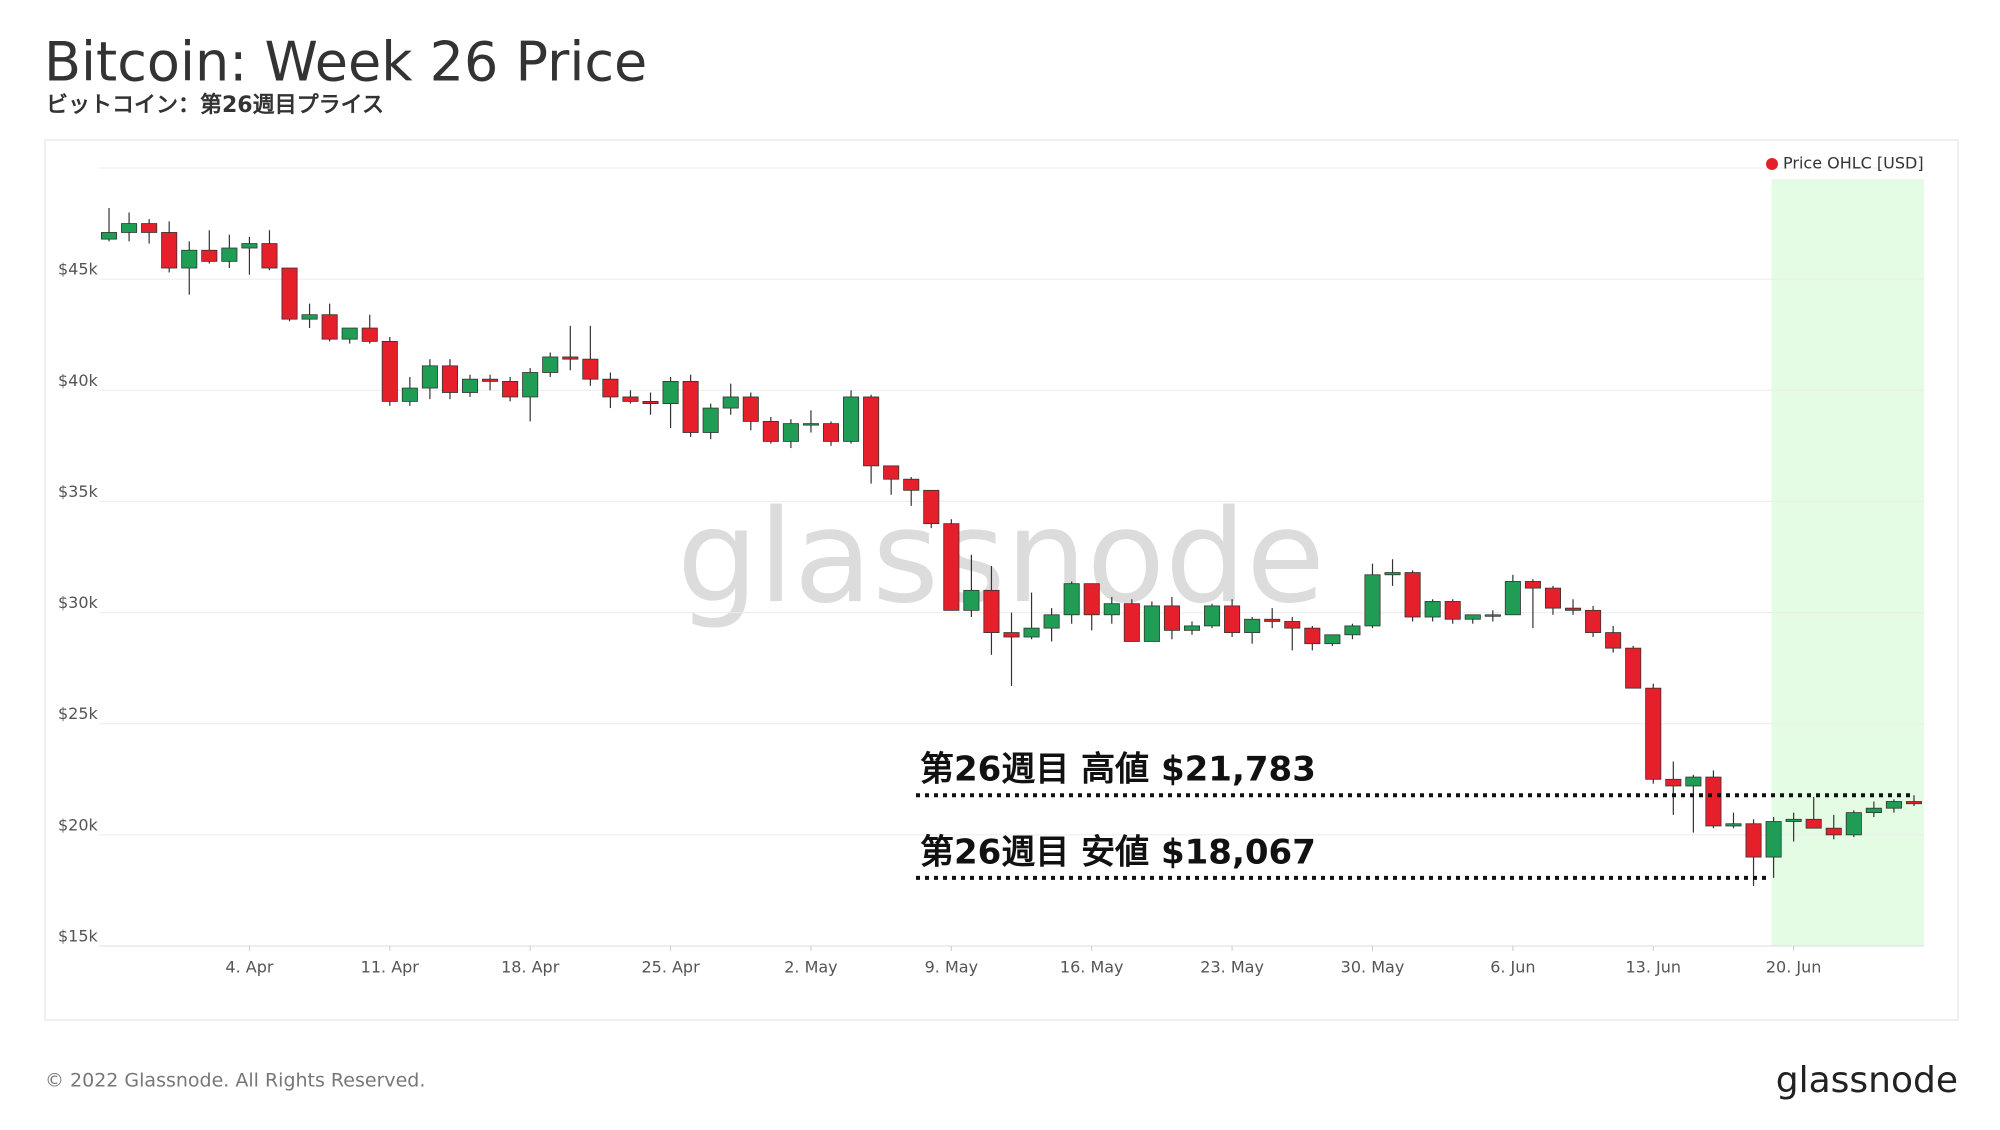 This screenshot has height=1130, width=2000. Describe the element at coordinates (670, 967) in the screenshot. I see `x-tick-label: 25. Apr` at that location.